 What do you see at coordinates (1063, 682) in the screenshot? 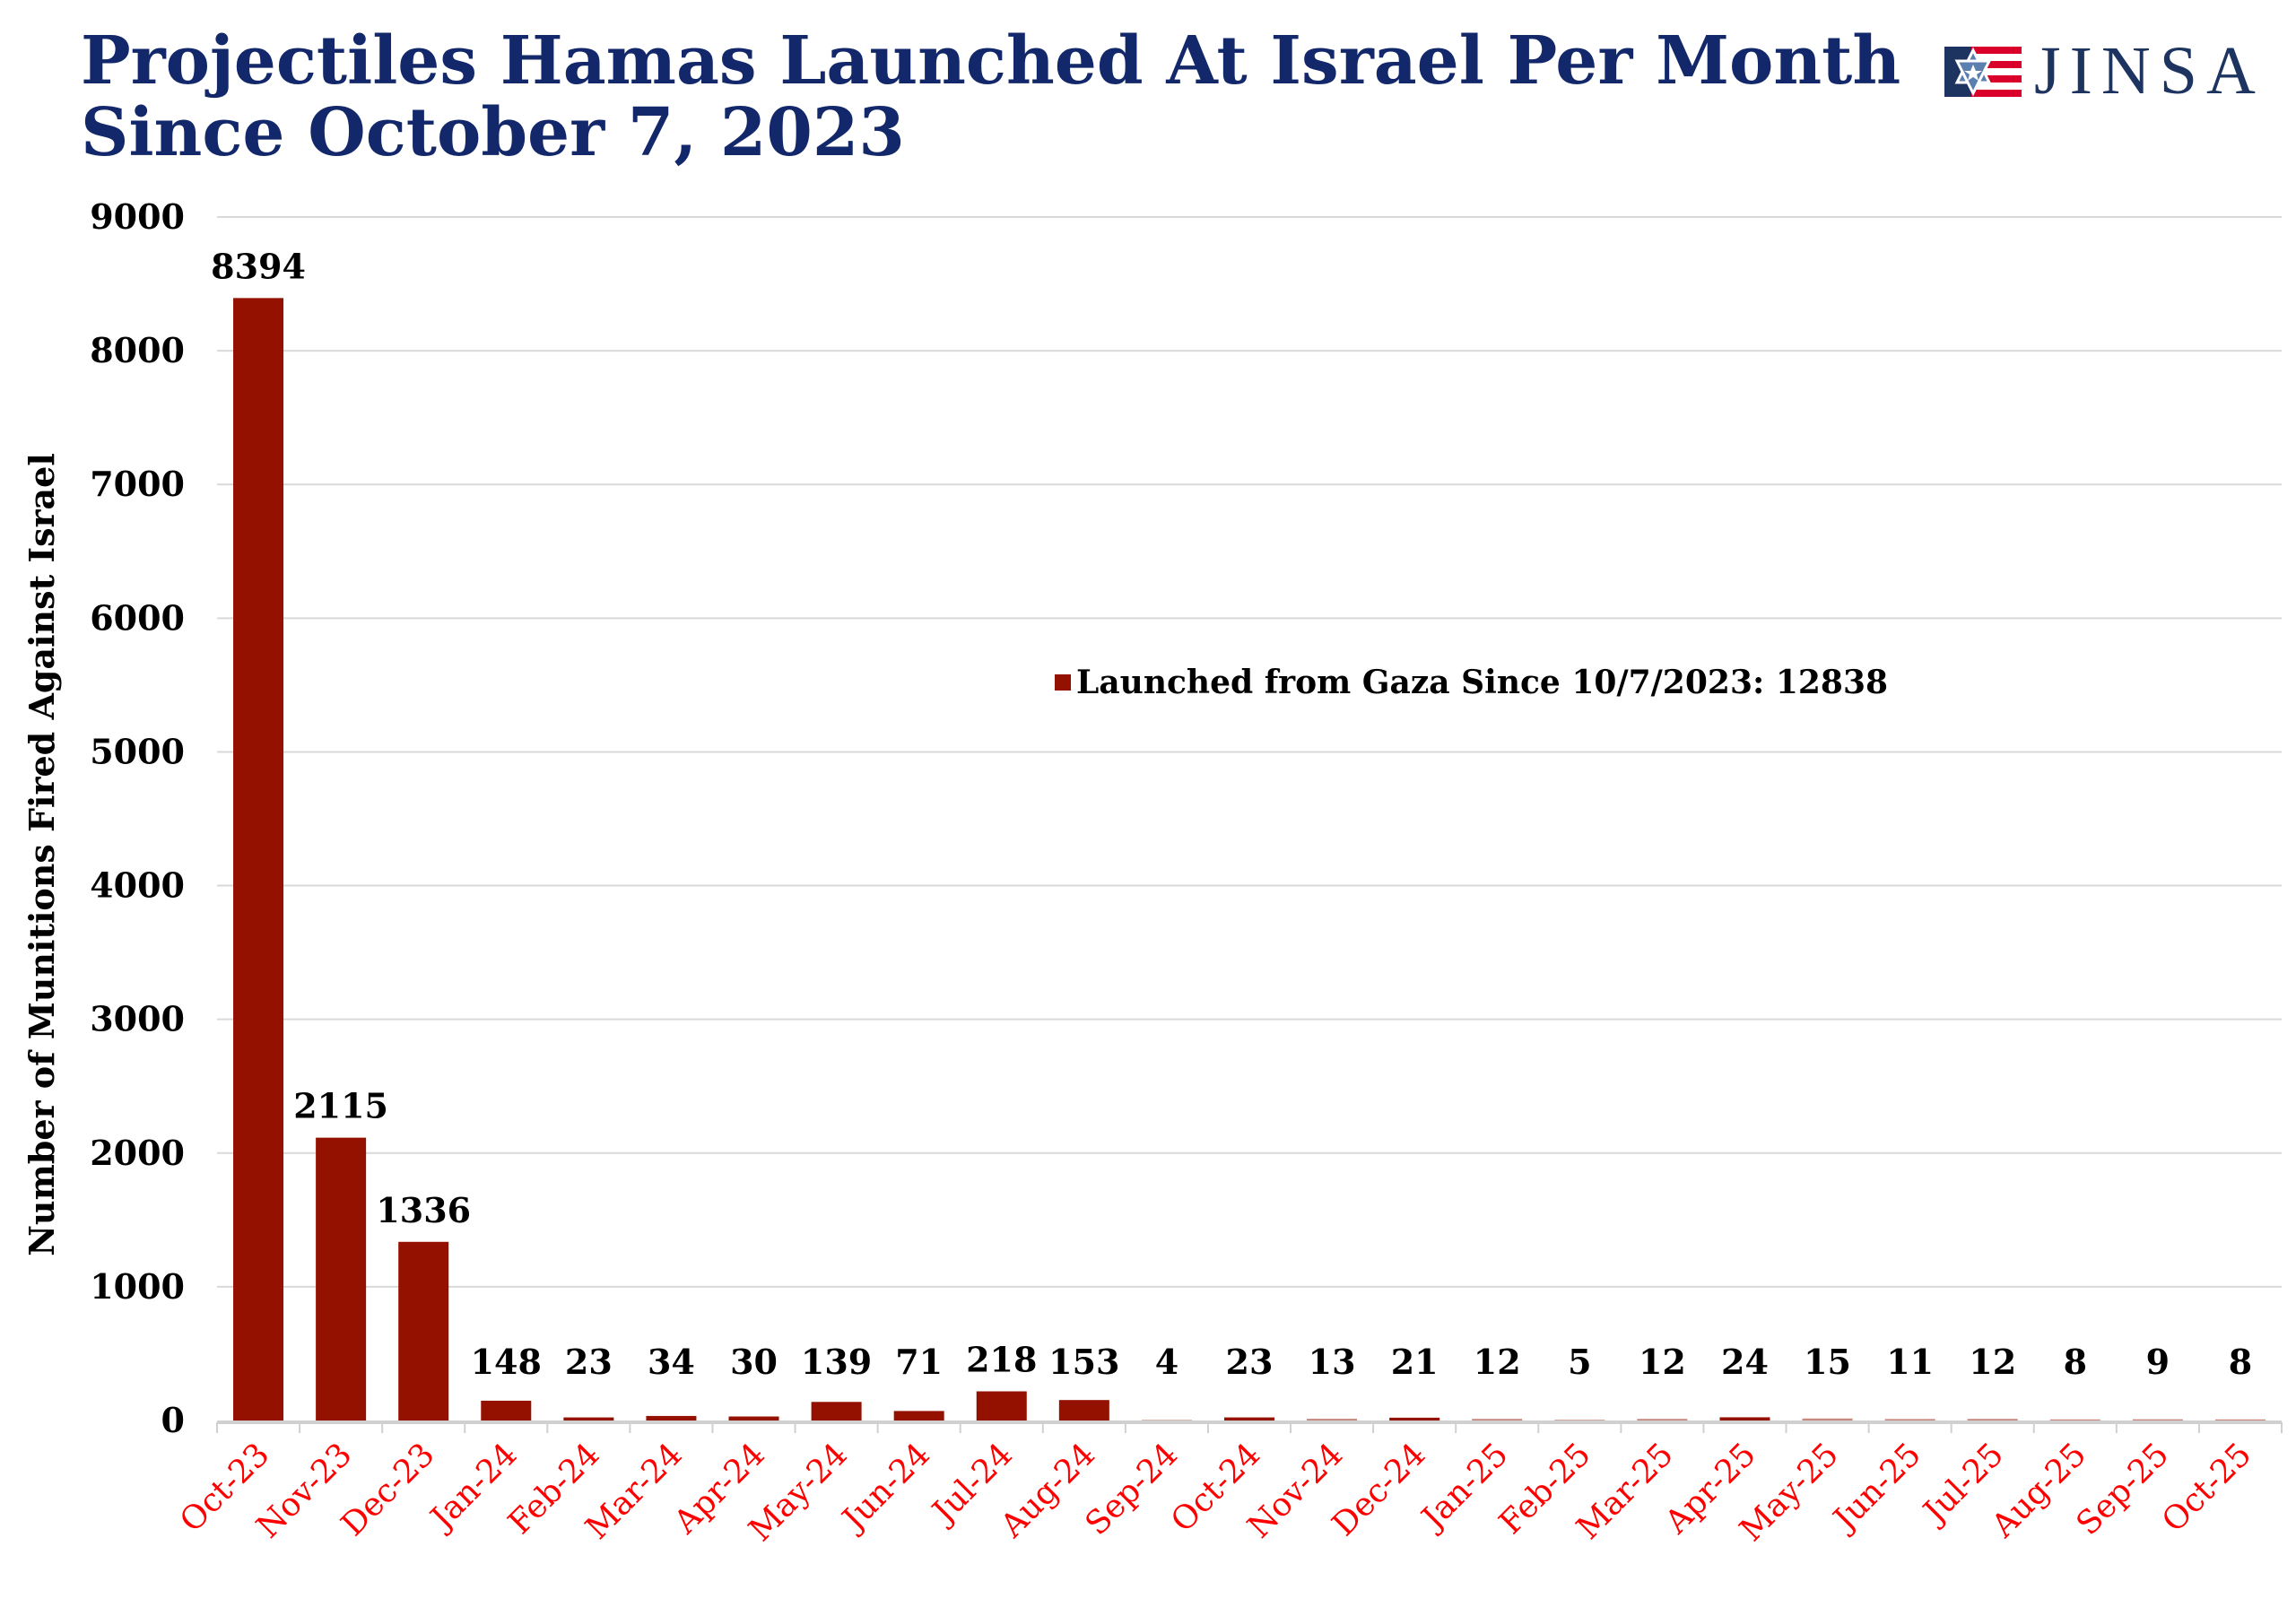
I see `legend-swatch` at bounding box center [1063, 682].